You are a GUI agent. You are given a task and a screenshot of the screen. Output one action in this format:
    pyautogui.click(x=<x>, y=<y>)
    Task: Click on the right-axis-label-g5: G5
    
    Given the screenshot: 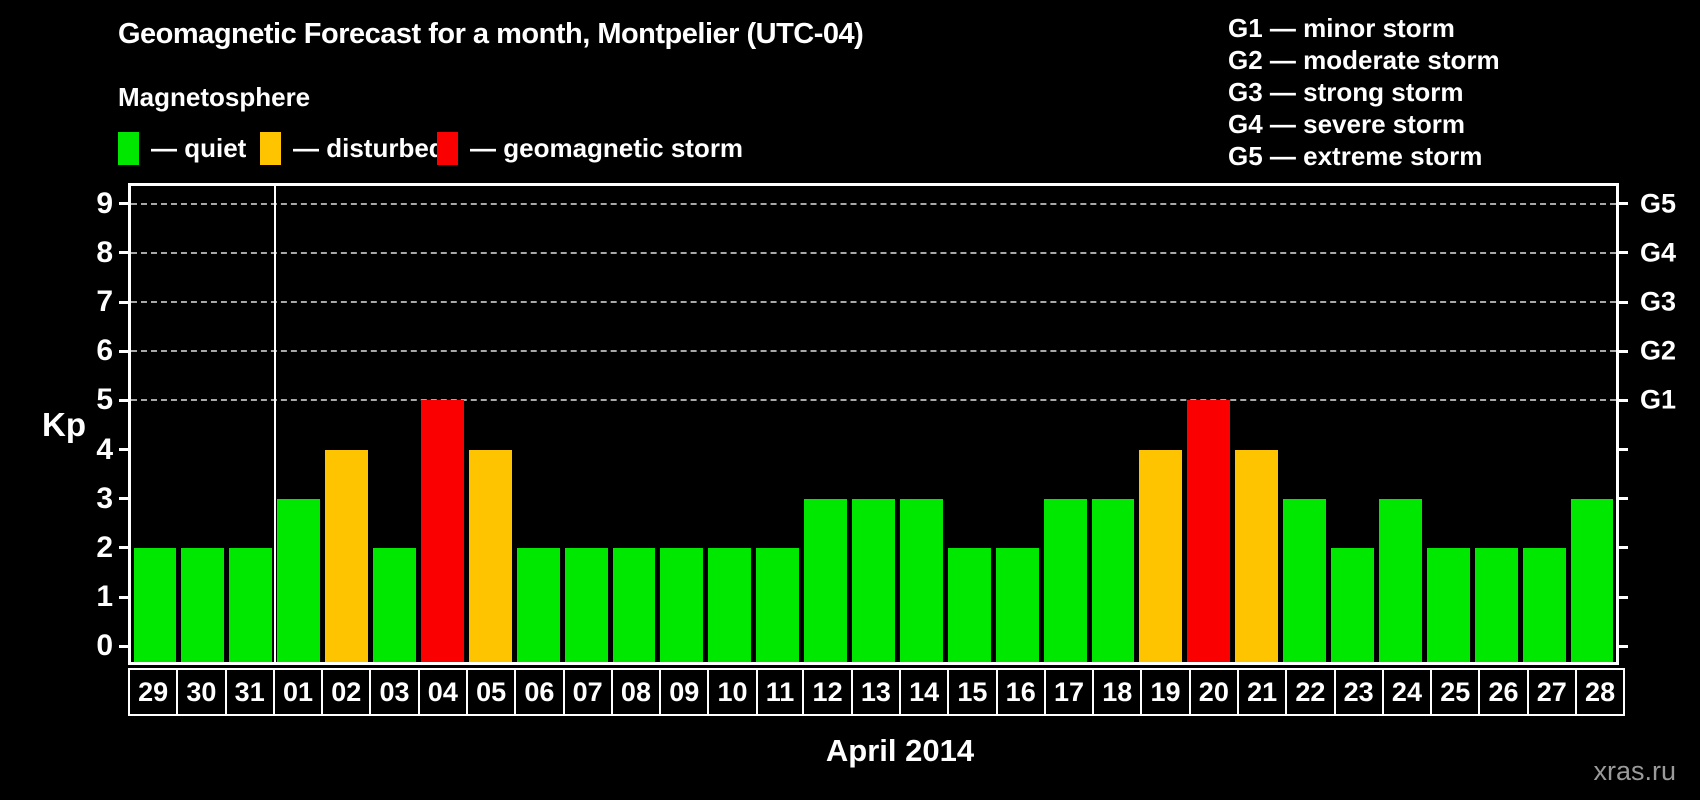 What is the action you would take?
    pyautogui.click(x=1658, y=203)
    